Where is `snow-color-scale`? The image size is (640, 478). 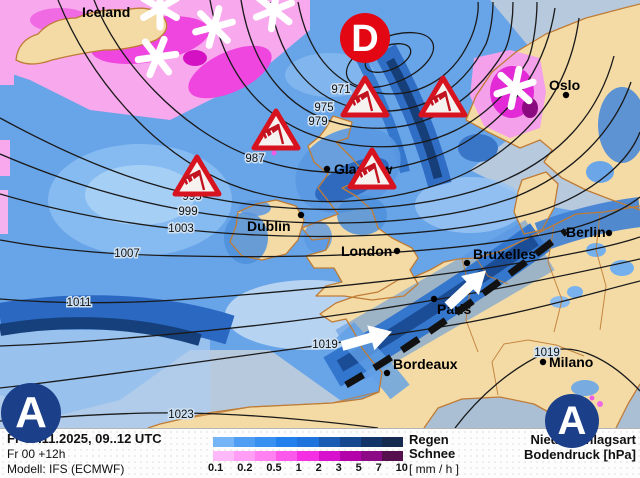 snow-color-scale is located at coordinates (308, 456).